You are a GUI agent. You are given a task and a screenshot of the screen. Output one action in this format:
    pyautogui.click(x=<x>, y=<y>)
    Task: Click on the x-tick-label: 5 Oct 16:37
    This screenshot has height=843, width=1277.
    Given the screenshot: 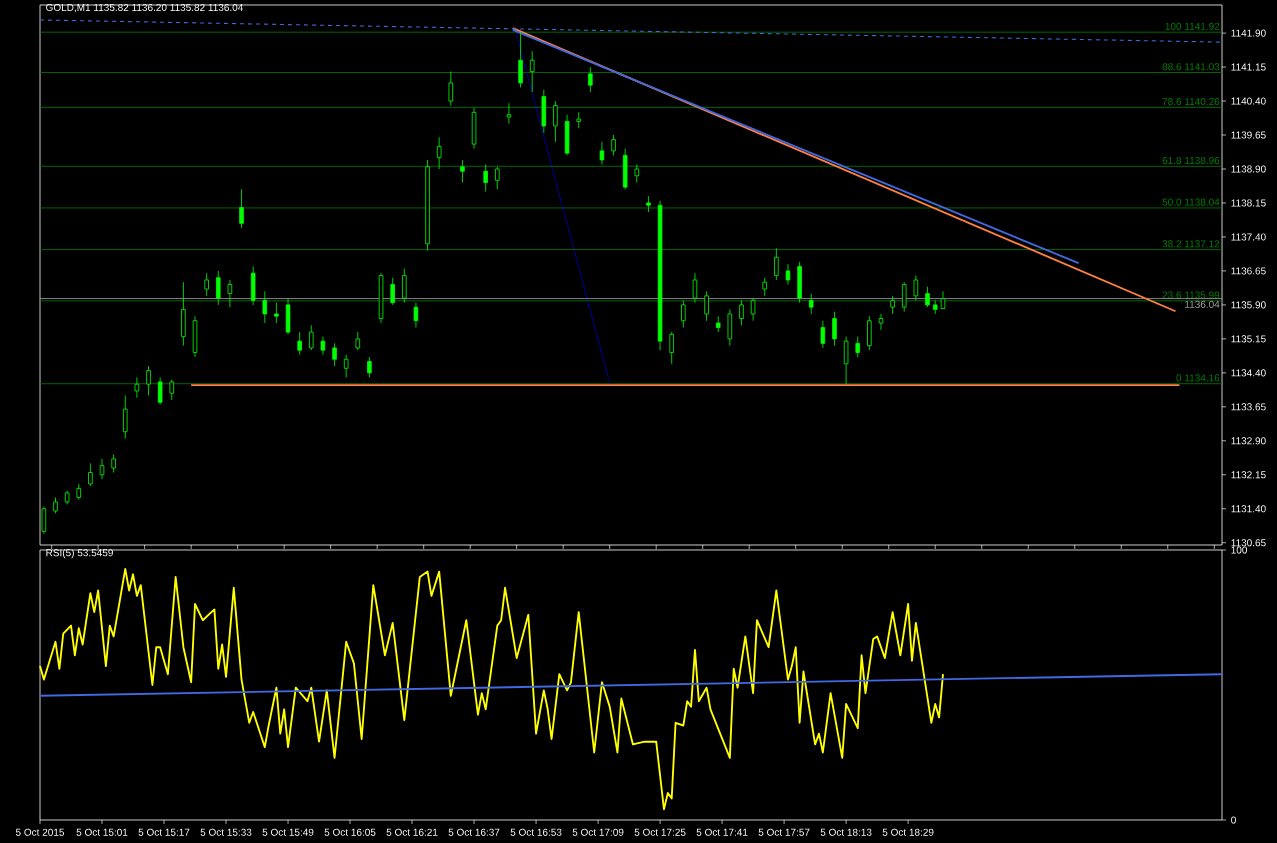 What is the action you would take?
    pyautogui.click(x=474, y=832)
    